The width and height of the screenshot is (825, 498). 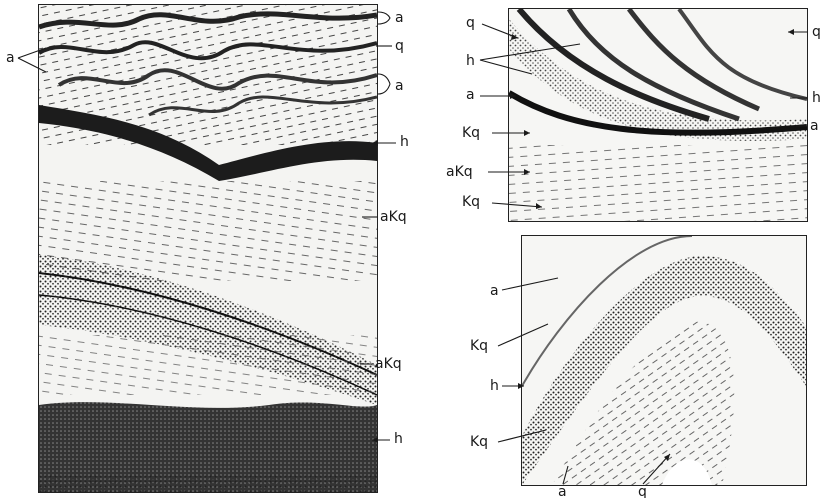 I want to click on label-Kq-tr-1: Kq, so click(x=471, y=133).